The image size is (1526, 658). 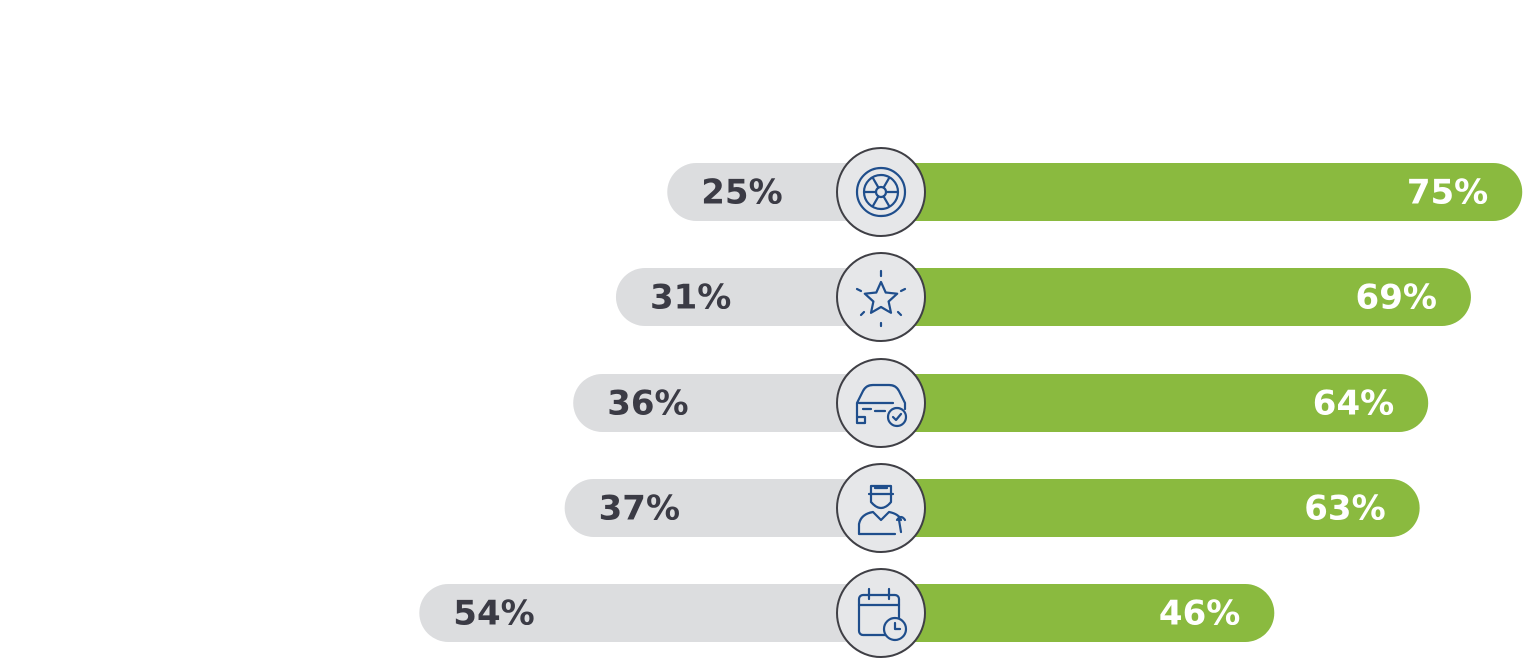 What do you see at coordinates (1344, 509) in the screenshot?
I see `right-value-label: 63%` at bounding box center [1344, 509].